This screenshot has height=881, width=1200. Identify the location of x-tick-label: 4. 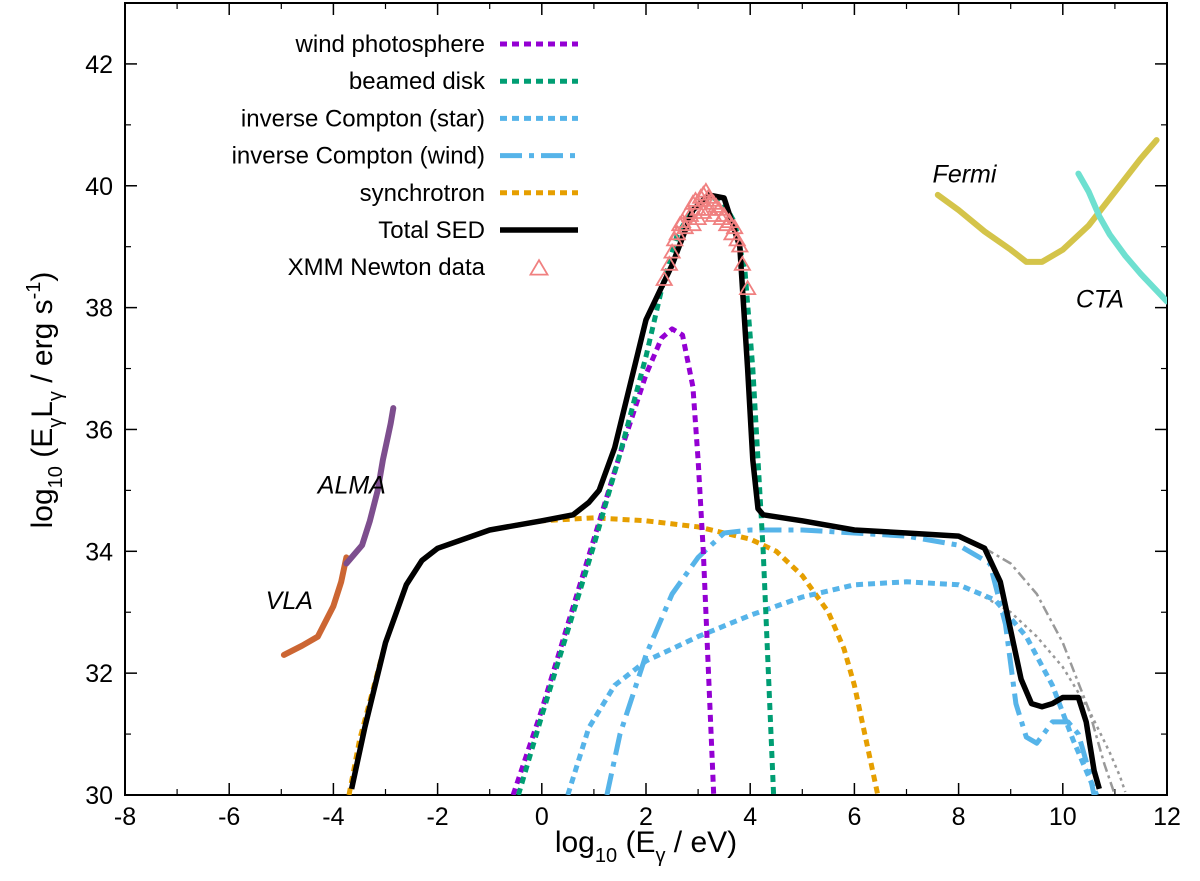
(750, 817).